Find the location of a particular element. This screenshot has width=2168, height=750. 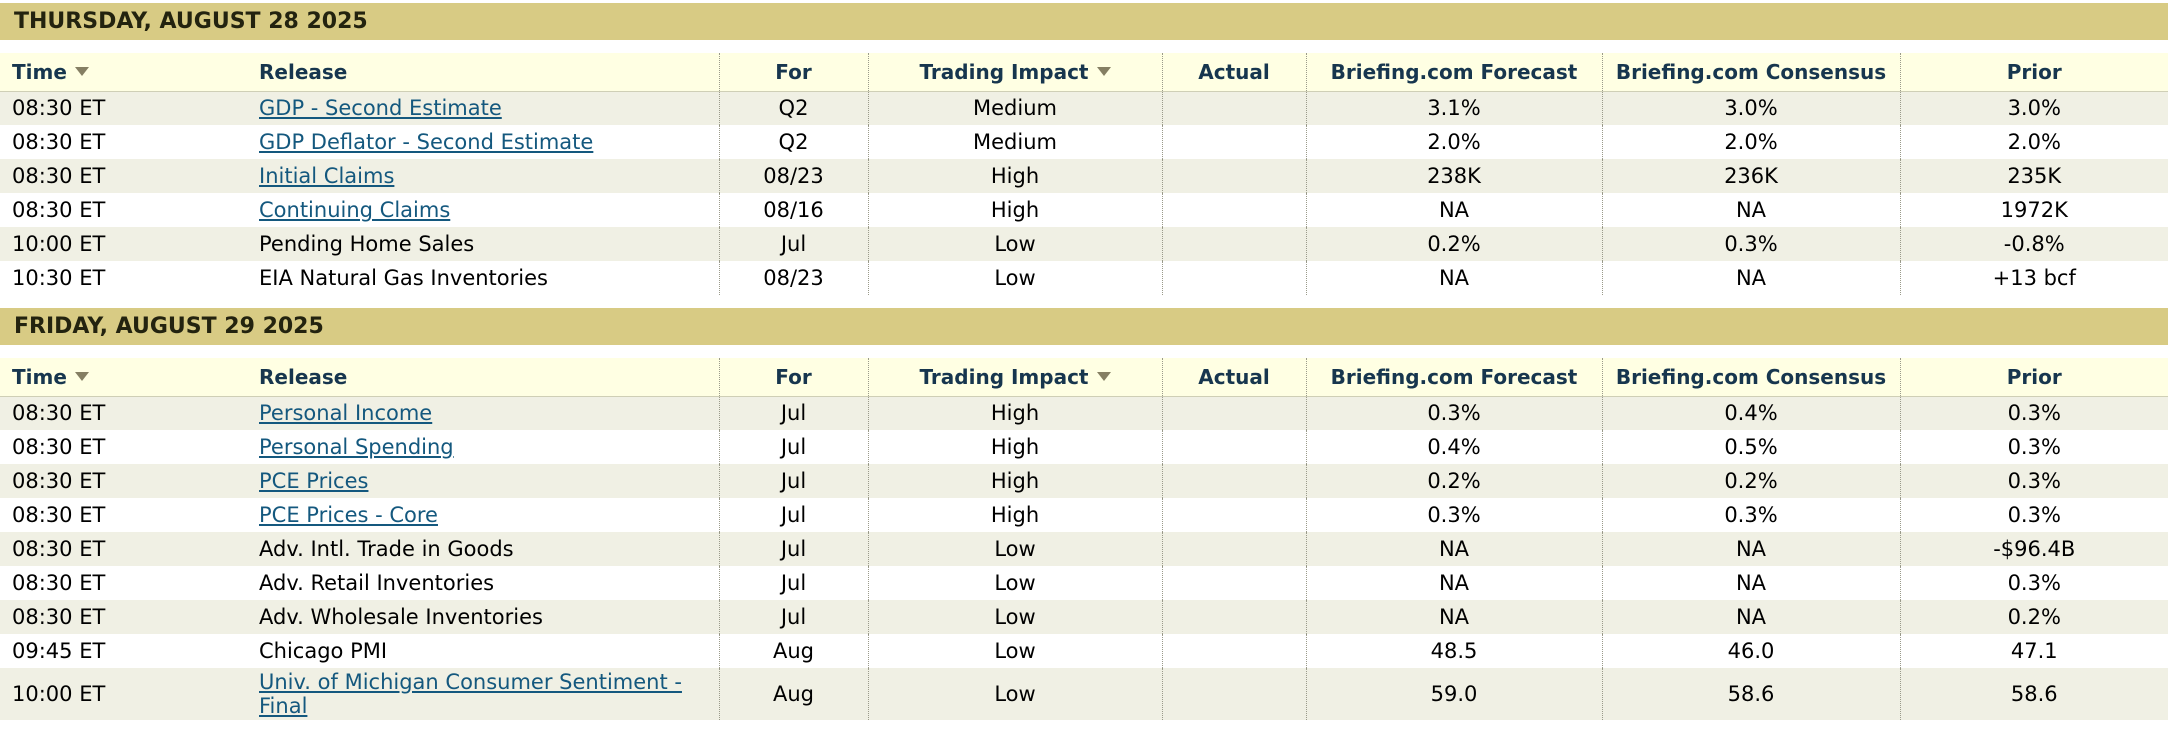

release-cell: PCE Prices is located at coordinates (484, 481).